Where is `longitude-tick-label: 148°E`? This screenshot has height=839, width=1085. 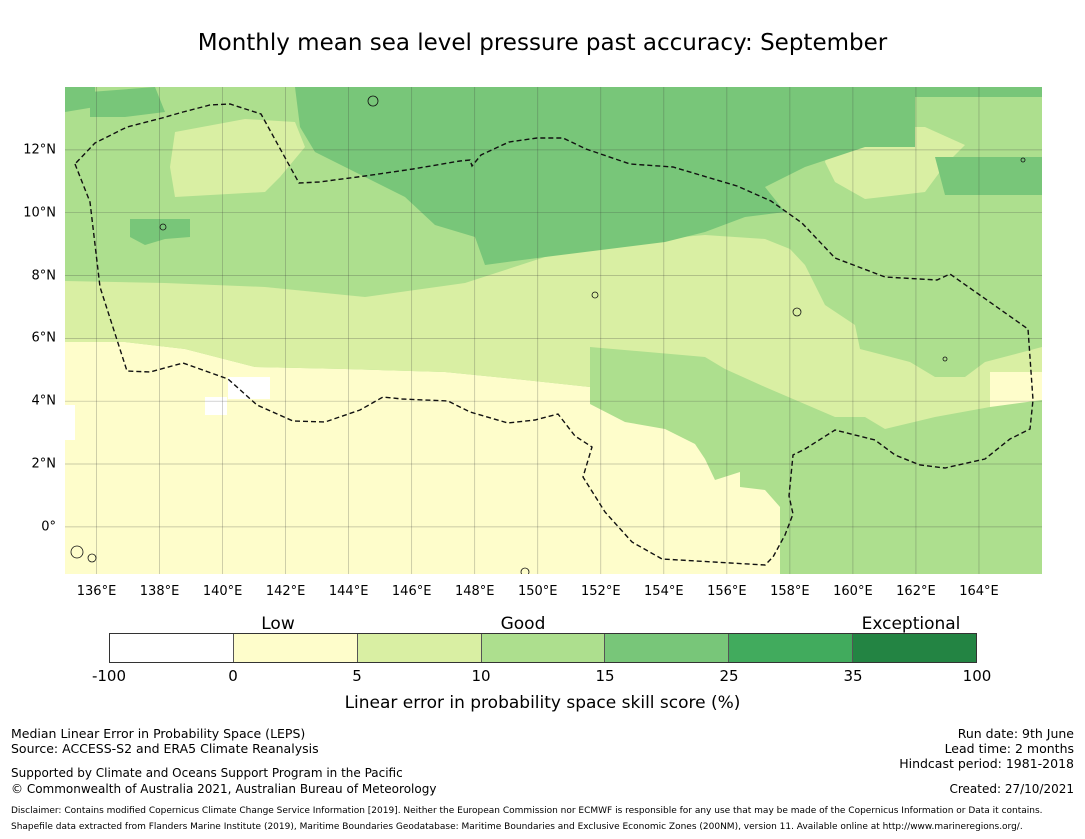 longitude-tick-label: 148°E is located at coordinates (474, 591).